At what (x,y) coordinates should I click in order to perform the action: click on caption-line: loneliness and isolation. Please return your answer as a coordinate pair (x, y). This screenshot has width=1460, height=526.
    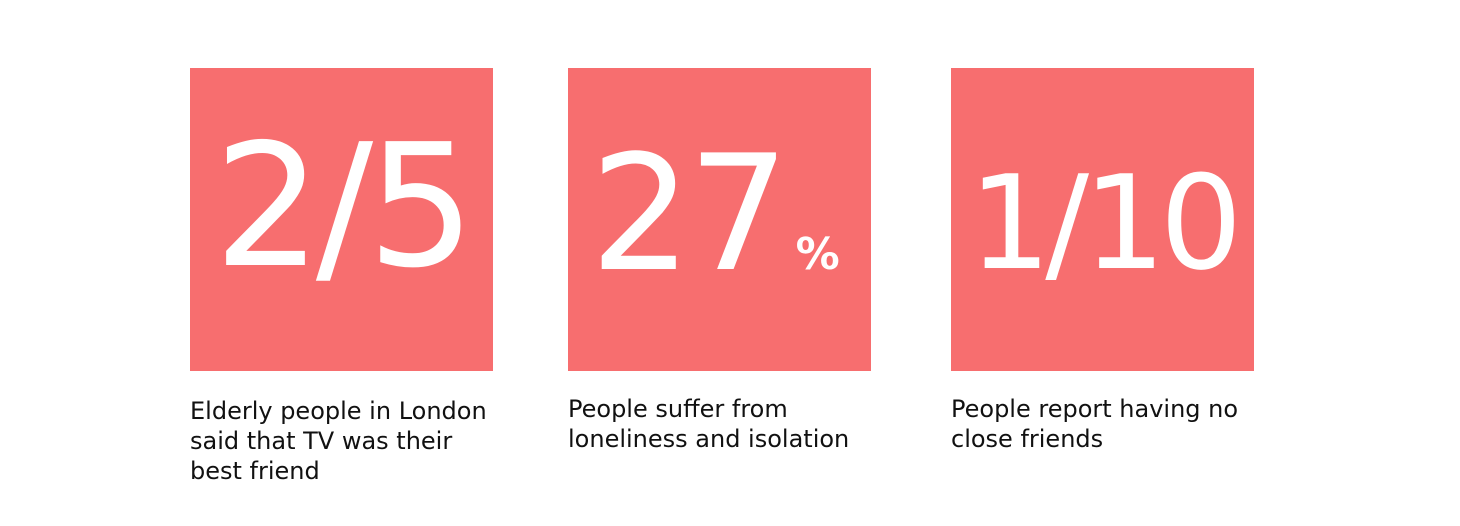
    Looking at the image, I should click on (709, 439).